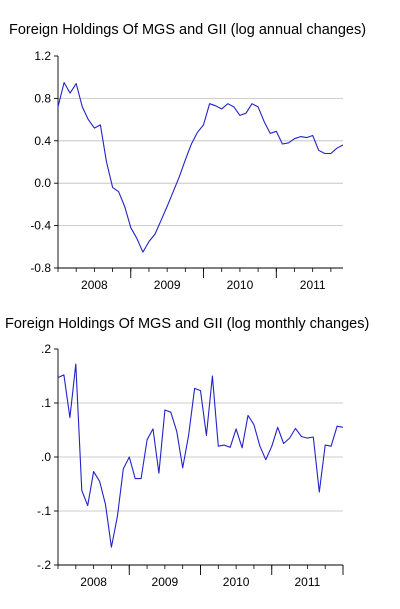 This screenshot has height=609, width=400. What do you see at coordinates (42, 98) in the screenshot?
I see `annual-ytick-label: 0.8` at bounding box center [42, 98].